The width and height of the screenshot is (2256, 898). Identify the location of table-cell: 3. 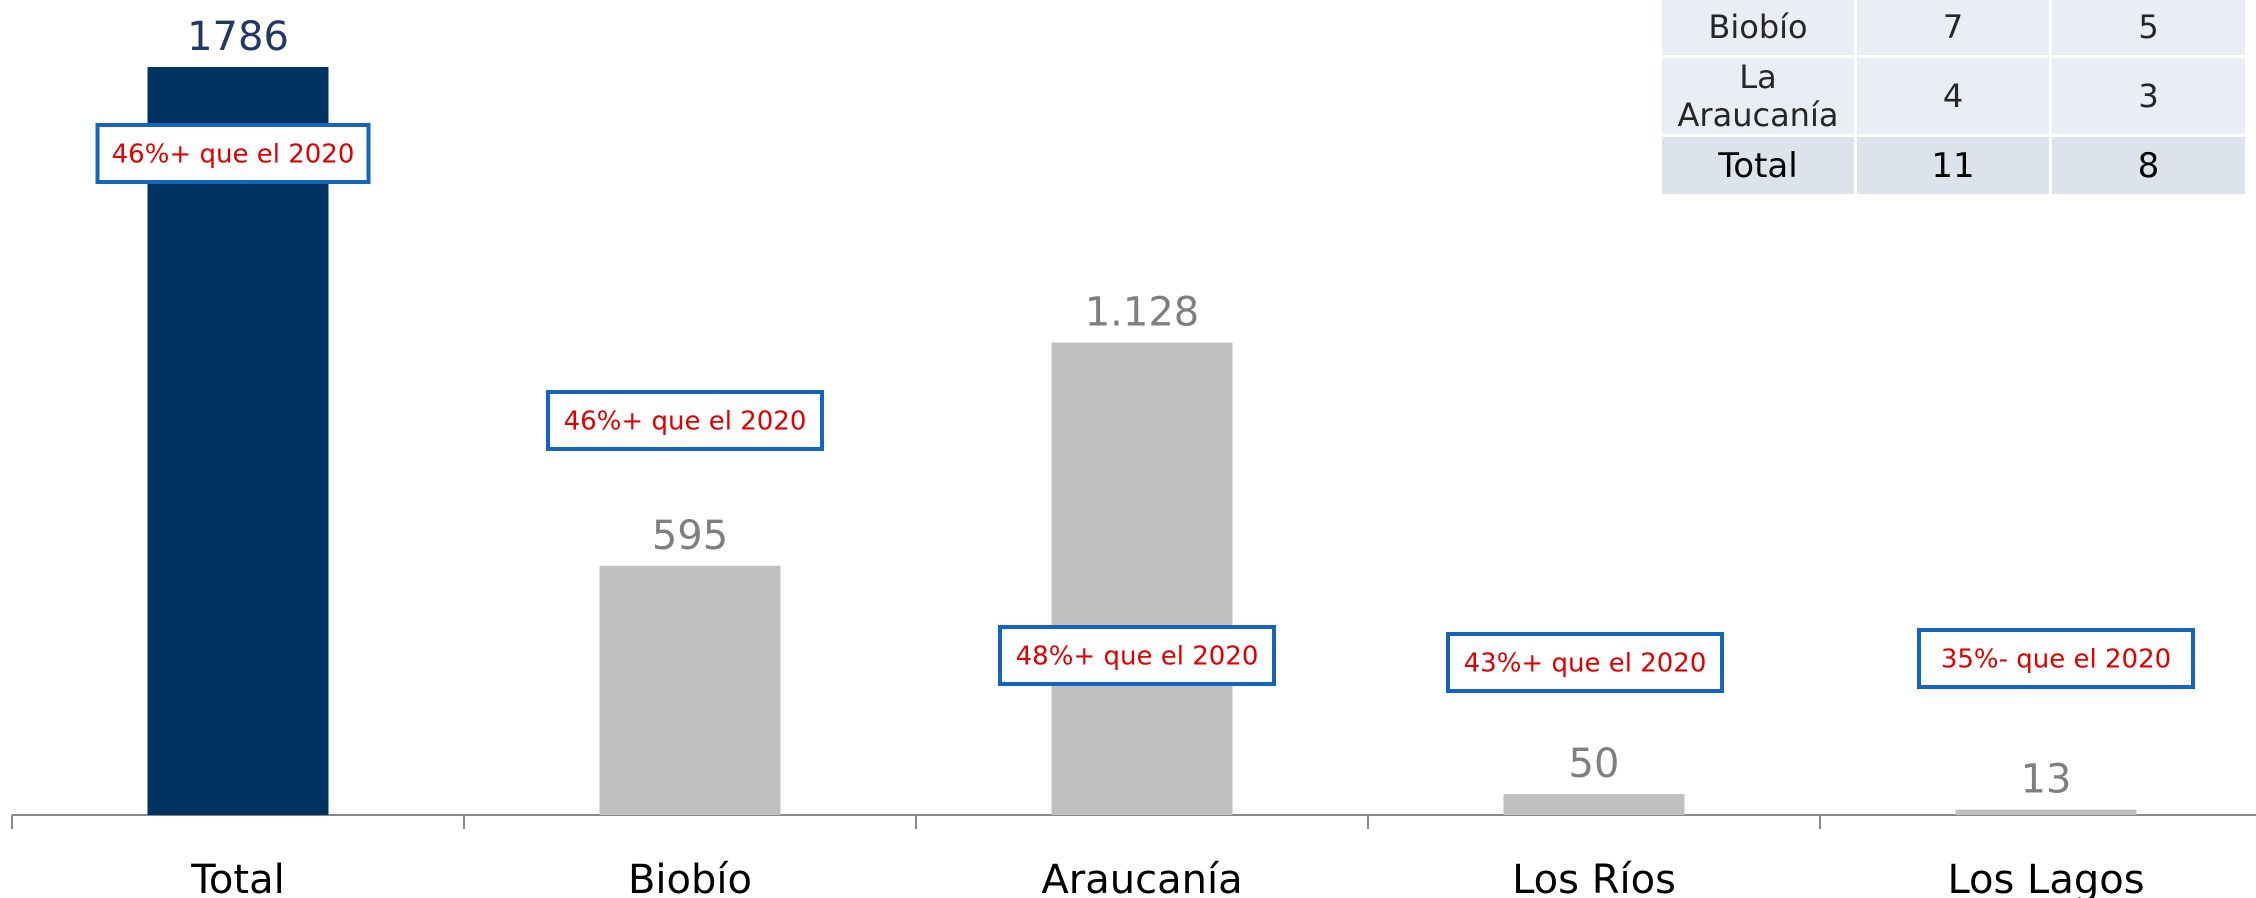
(2148, 96).